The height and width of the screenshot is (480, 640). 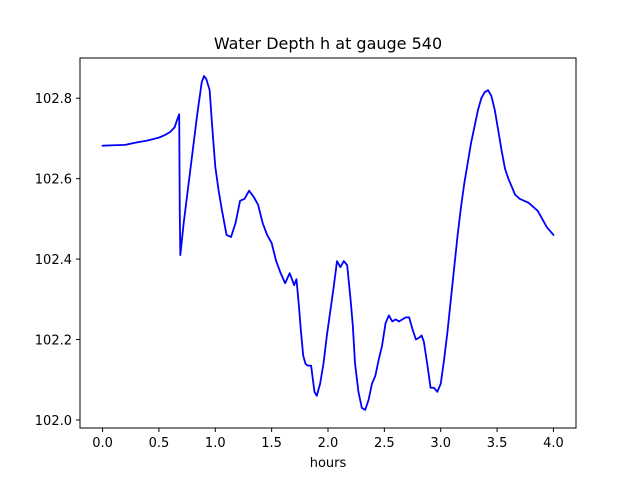 What do you see at coordinates (553, 443) in the screenshot?
I see `x-tick-label: 4.0` at bounding box center [553, 443].